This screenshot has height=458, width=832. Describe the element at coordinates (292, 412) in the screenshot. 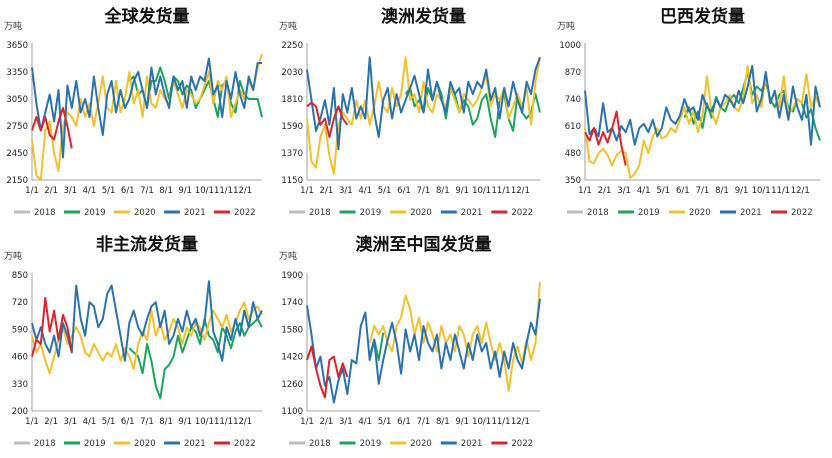

I see `y-tick-label: 1100` at that location.